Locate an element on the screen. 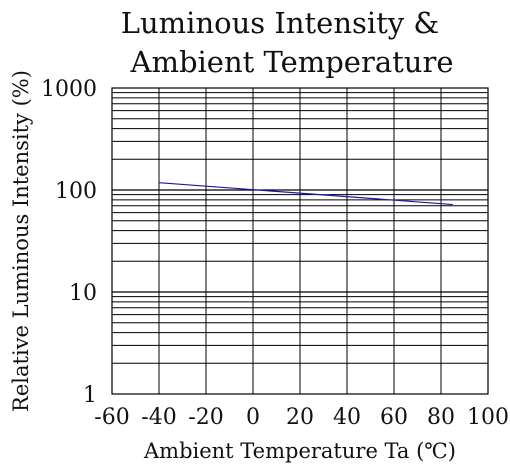  x-axis-label: Ambient Temperature Ta (℃) is located at coordinates (299, 451).